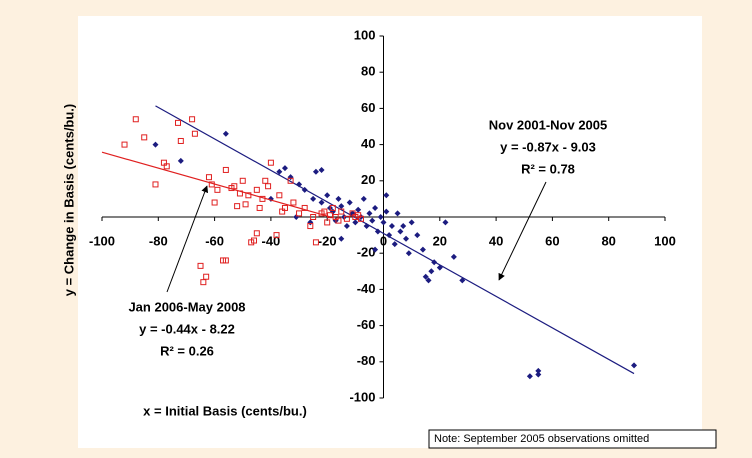 The width and height of the screenshot is (752, 458). I want to click on x-tick-label: 20, so click(440, 240).